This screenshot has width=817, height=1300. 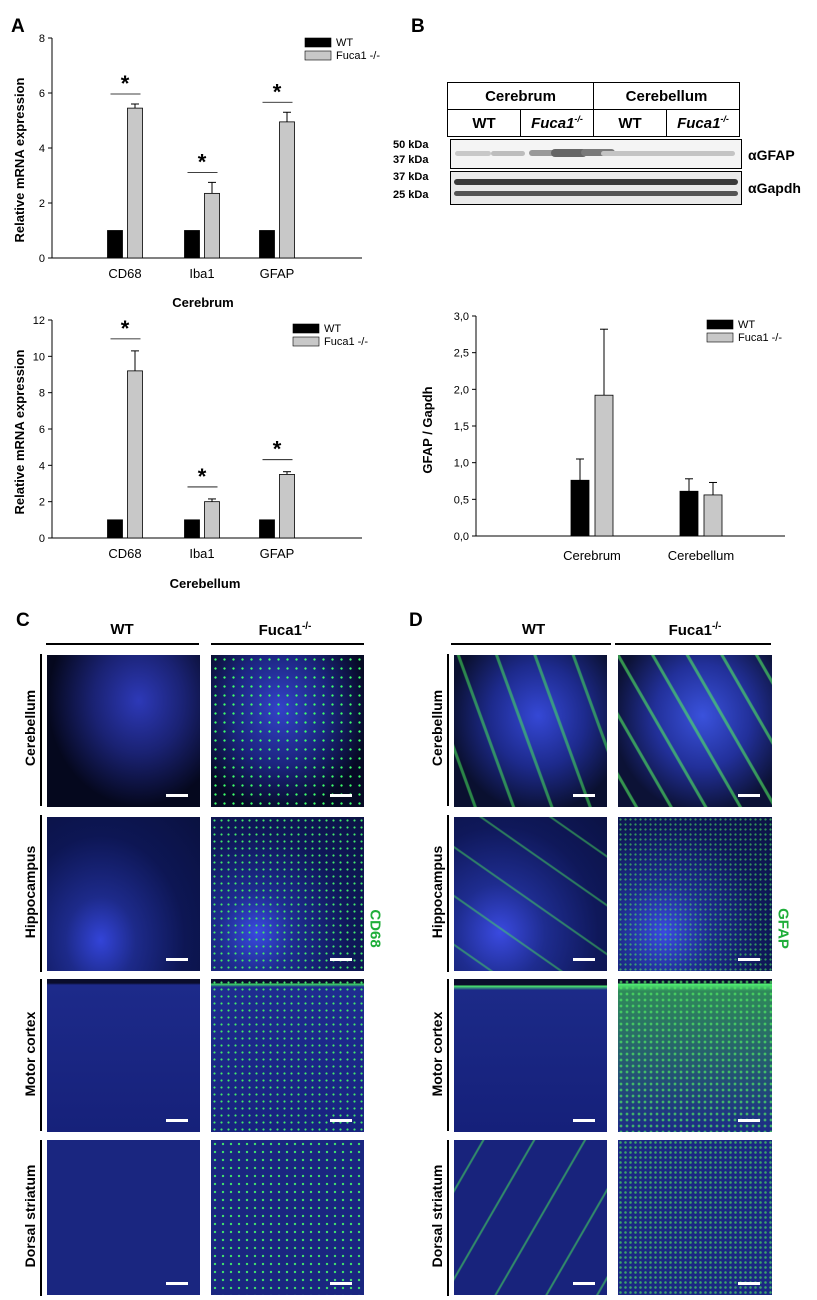 What do you see at coordinates (418, 26) in the screenshot?
I see `panel-label-b: B` at bounding box center [418, 26].